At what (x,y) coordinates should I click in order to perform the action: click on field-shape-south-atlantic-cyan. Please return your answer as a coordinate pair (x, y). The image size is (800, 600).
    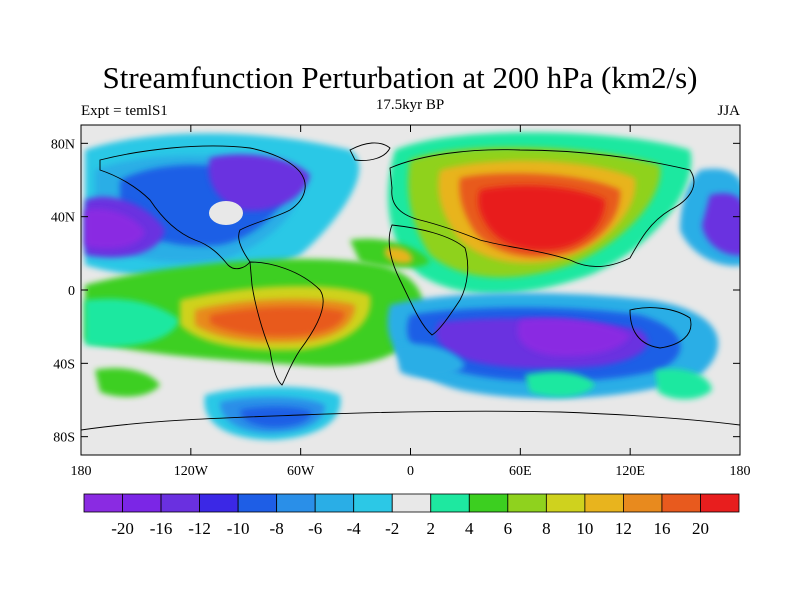
    Looking at the image, I should click on (430, 361).